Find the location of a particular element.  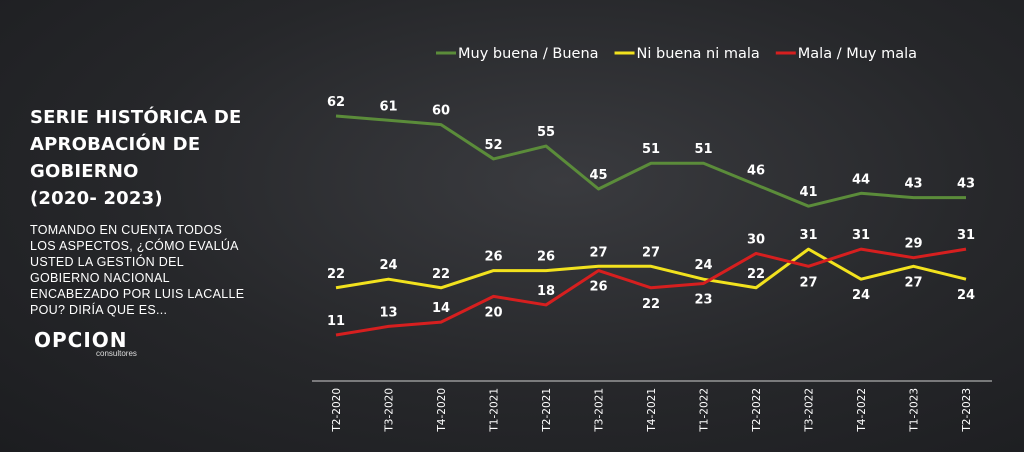

subtitle-line: GOBIERNO NACIONAL is located at coordinates (100, 278).